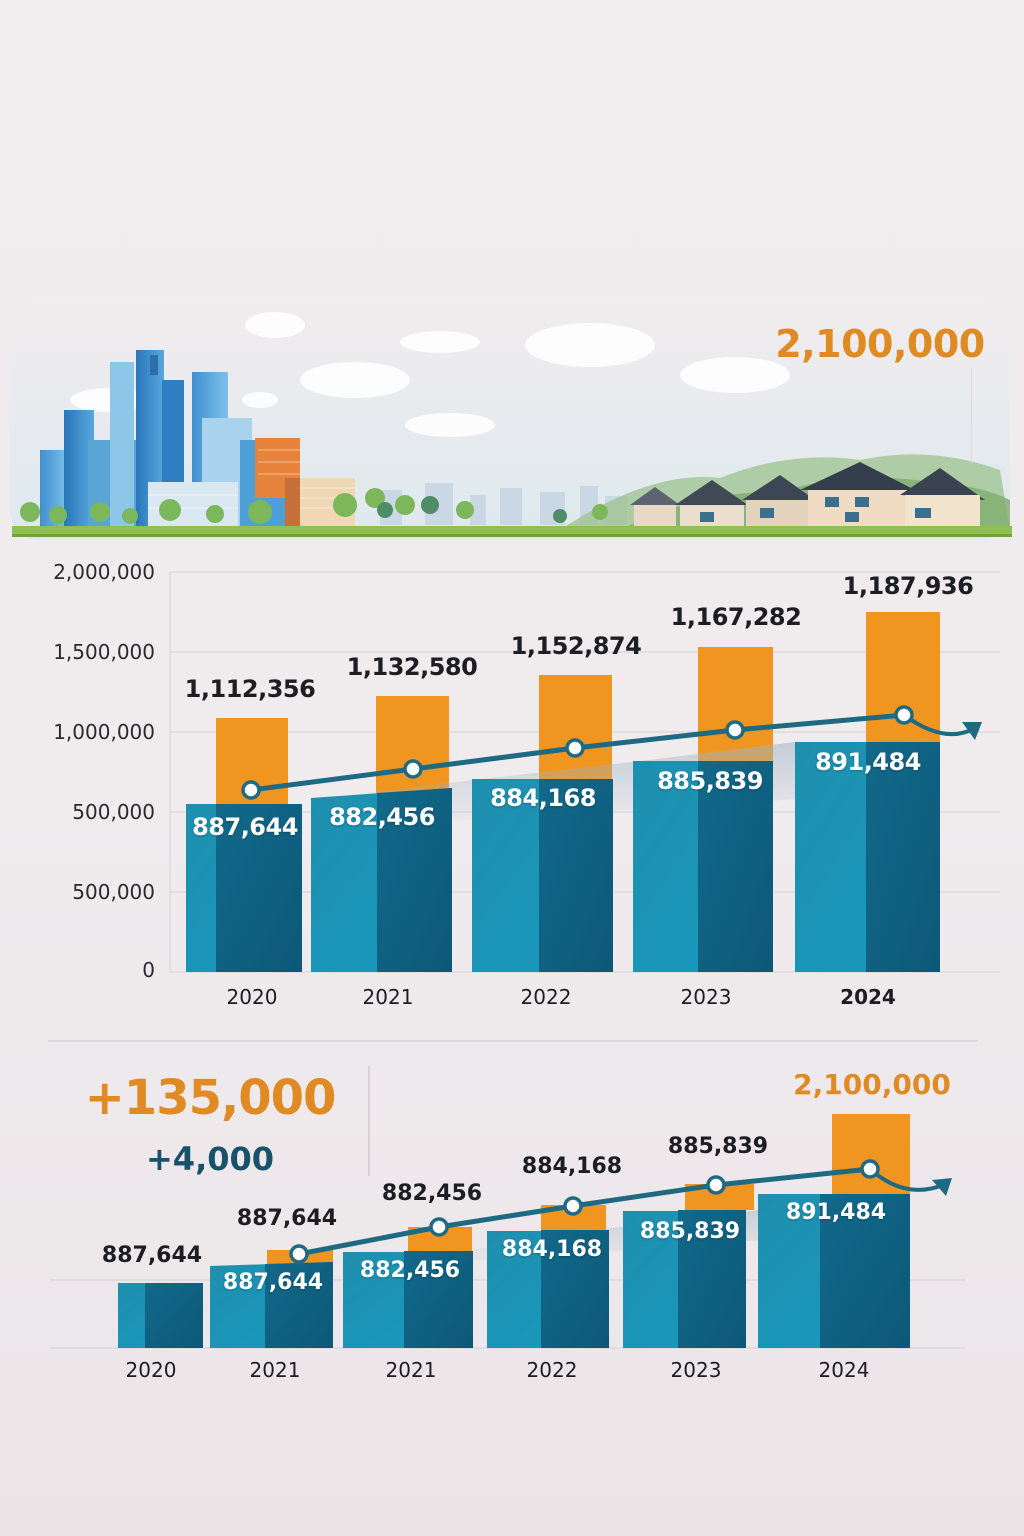 Image resolution: width=1024 pixels, height=1536 pixels. Describe the element at coordinates (513, 1041) in the screenshot. I see `section-divider` at that location.